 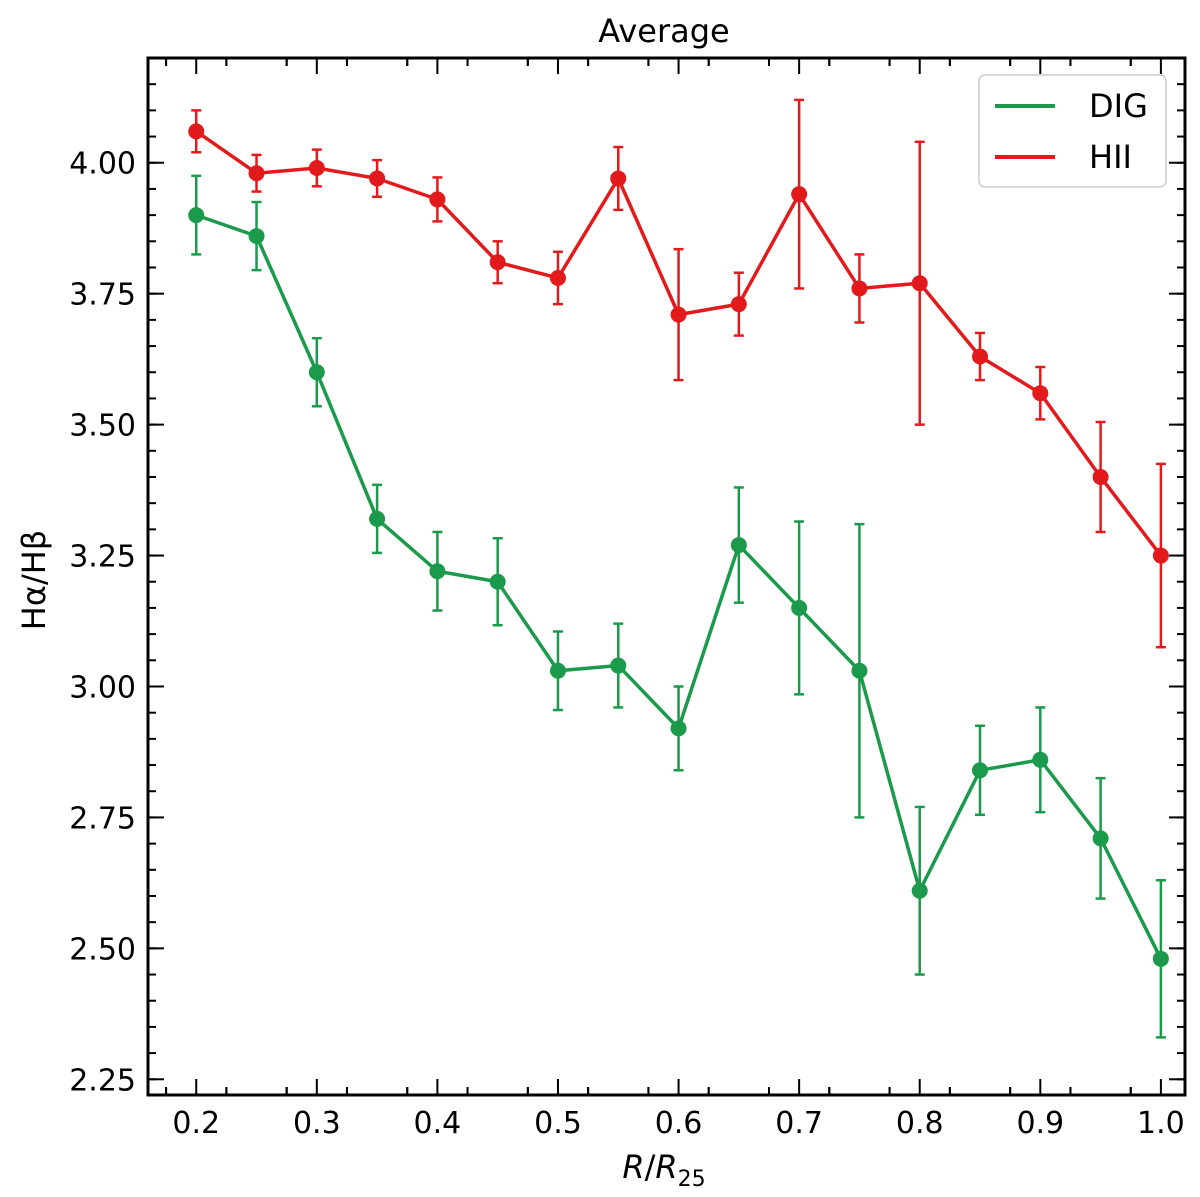 I want to click on x-axis-label: R/R25, so click(x=663, y=1170).